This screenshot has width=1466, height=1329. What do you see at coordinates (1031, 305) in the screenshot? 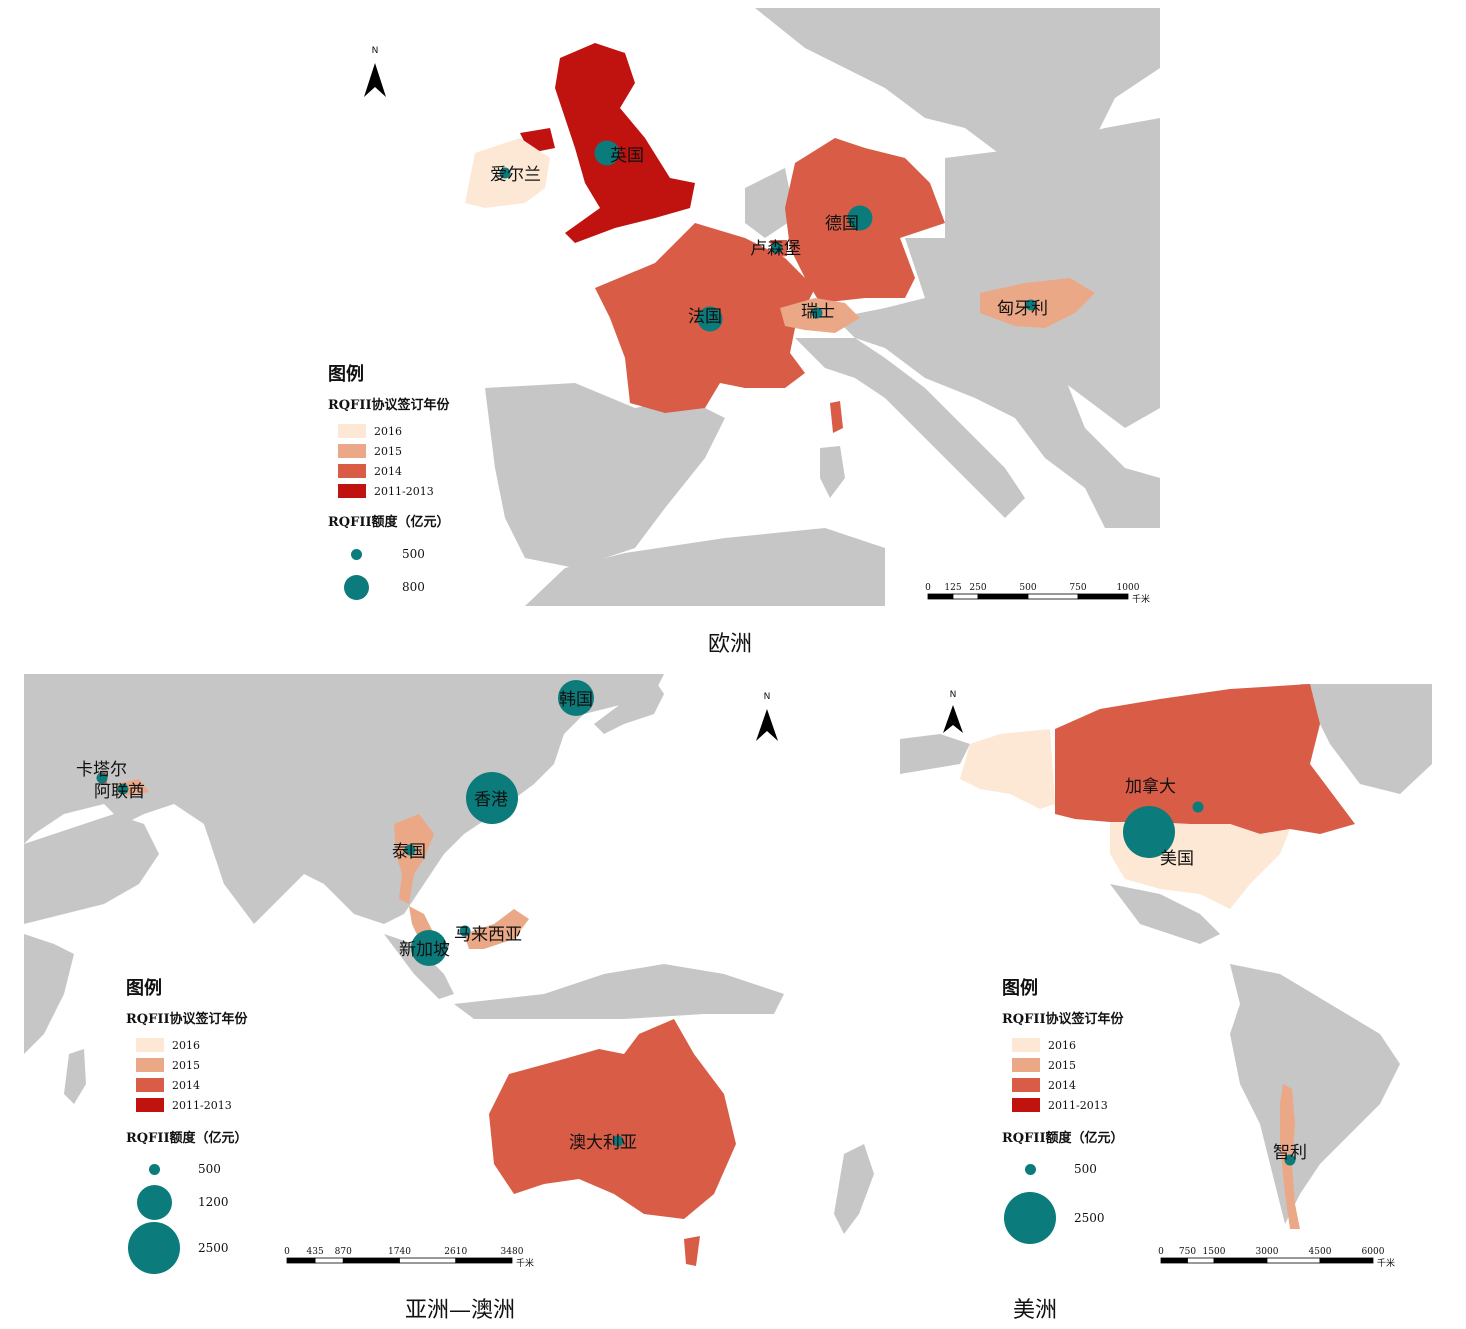
I see `quota-bubble-匈牙利` at bounding box center [1031, 305].